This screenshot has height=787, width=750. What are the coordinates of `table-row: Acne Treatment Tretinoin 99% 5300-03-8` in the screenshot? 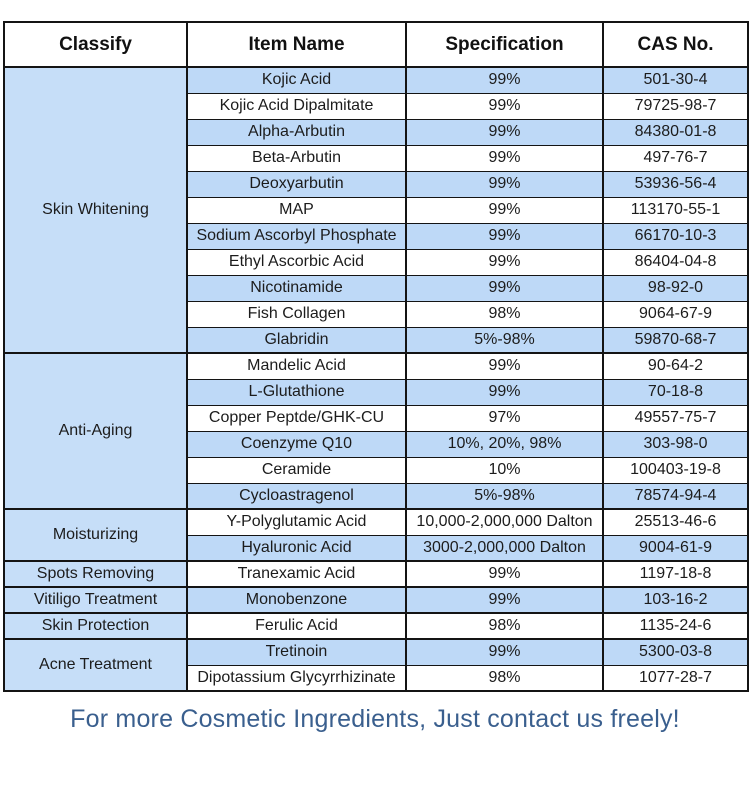 It's located at (376, 665).